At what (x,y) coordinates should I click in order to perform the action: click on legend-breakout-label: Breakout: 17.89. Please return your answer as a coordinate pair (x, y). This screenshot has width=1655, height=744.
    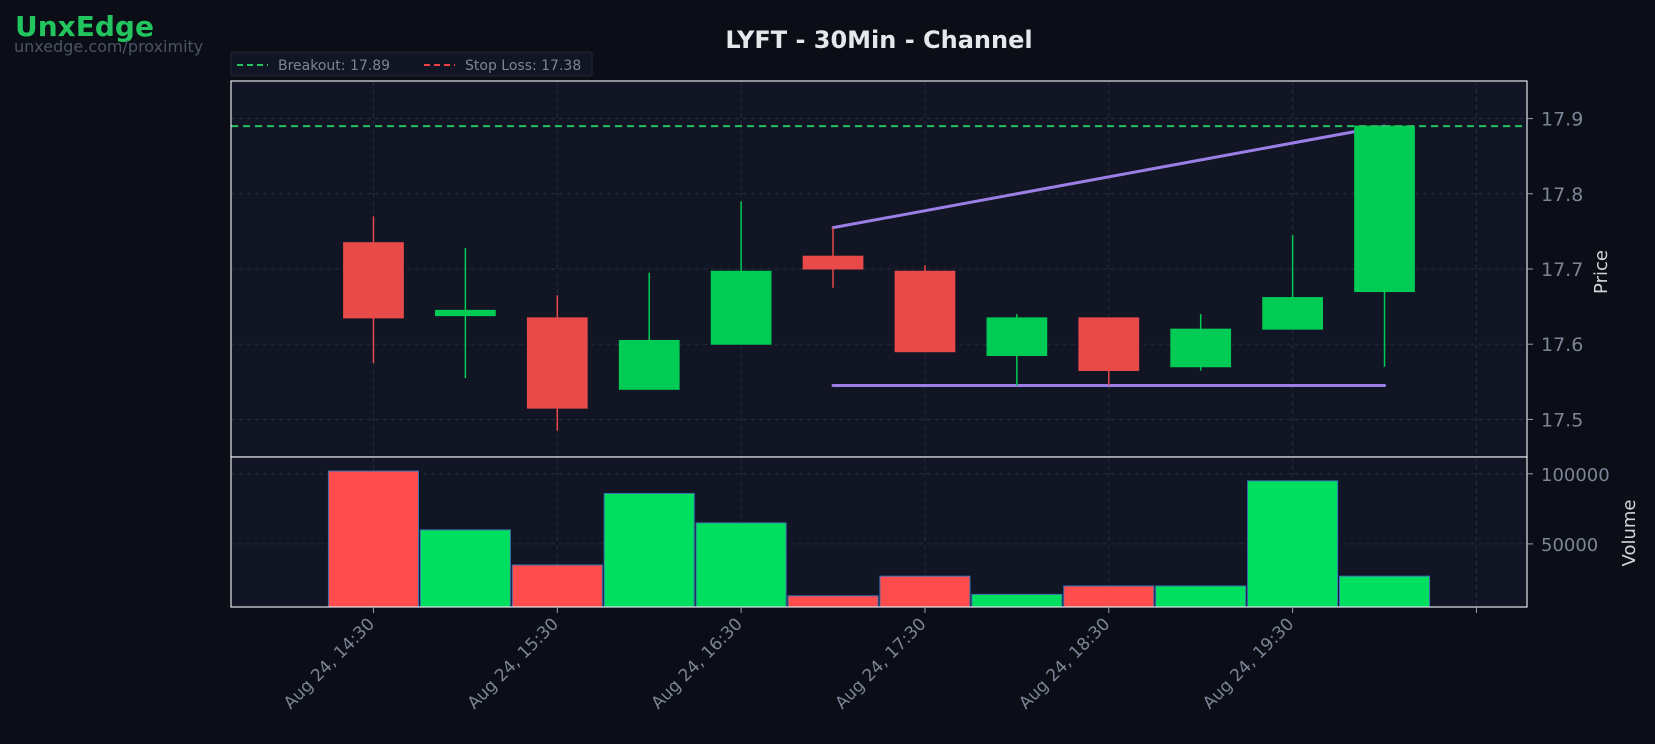
    Looking at the image, I should click on (334, 66).